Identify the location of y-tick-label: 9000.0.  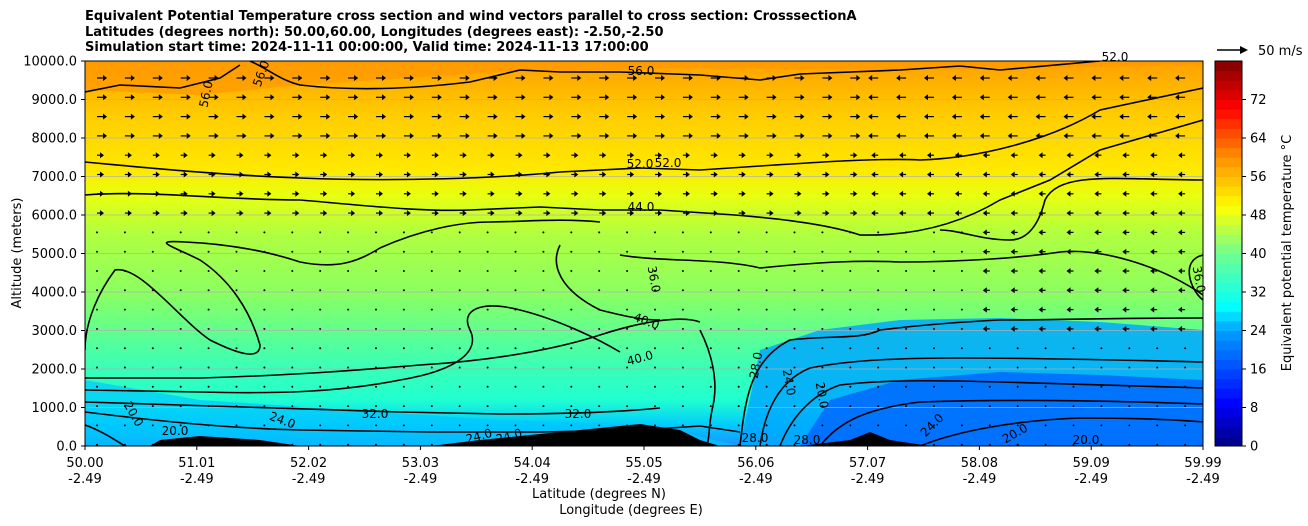
(55, 100).